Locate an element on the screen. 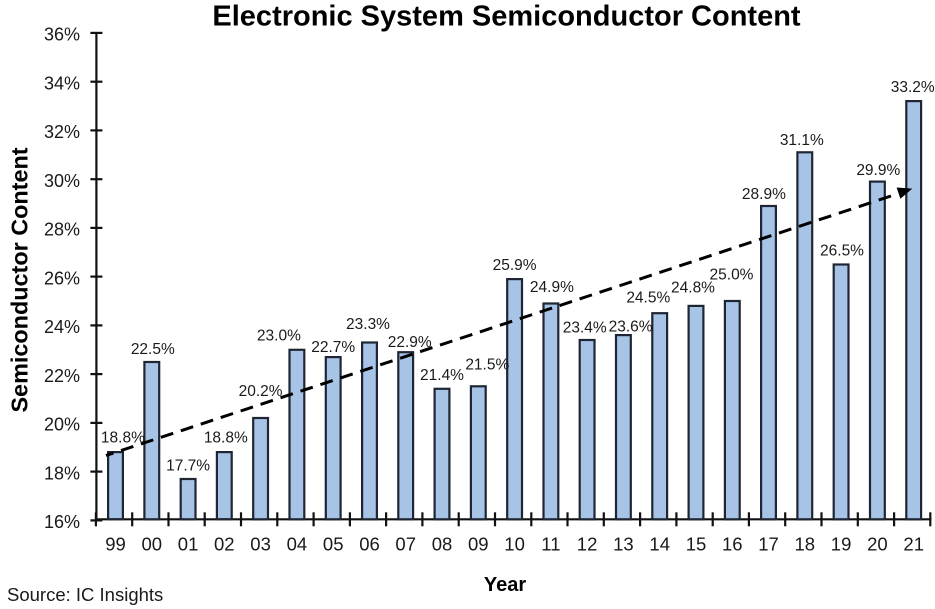  svg-text: 22% is located at coordinates (62, 376).